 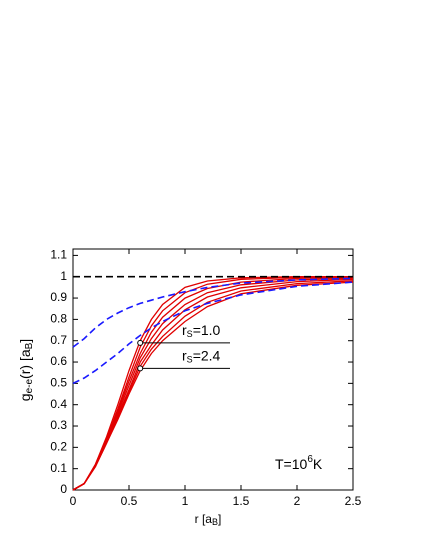 I want to click on x-tick-label: 1, so click(x=185, y=501).